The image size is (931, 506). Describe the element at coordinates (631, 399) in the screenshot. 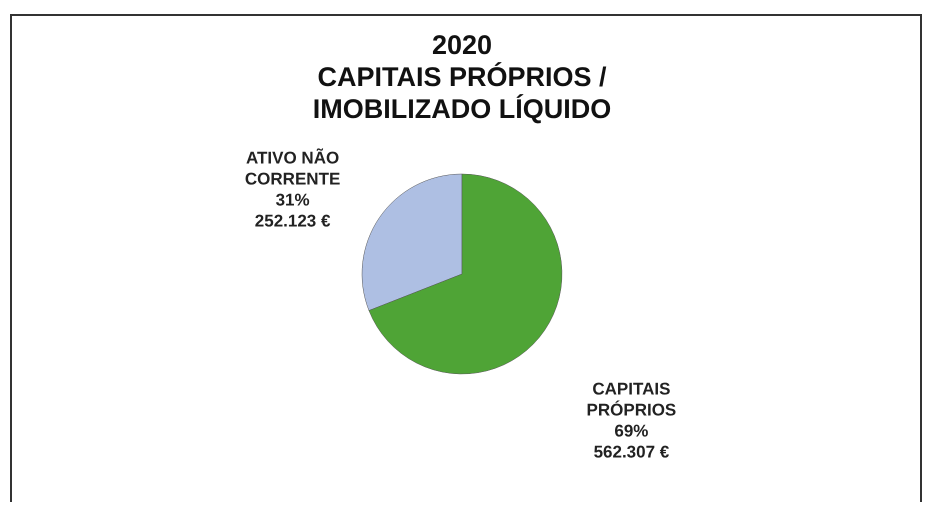

I see `slice-label: CAPITAIS PRÓPRIOS` at that location.